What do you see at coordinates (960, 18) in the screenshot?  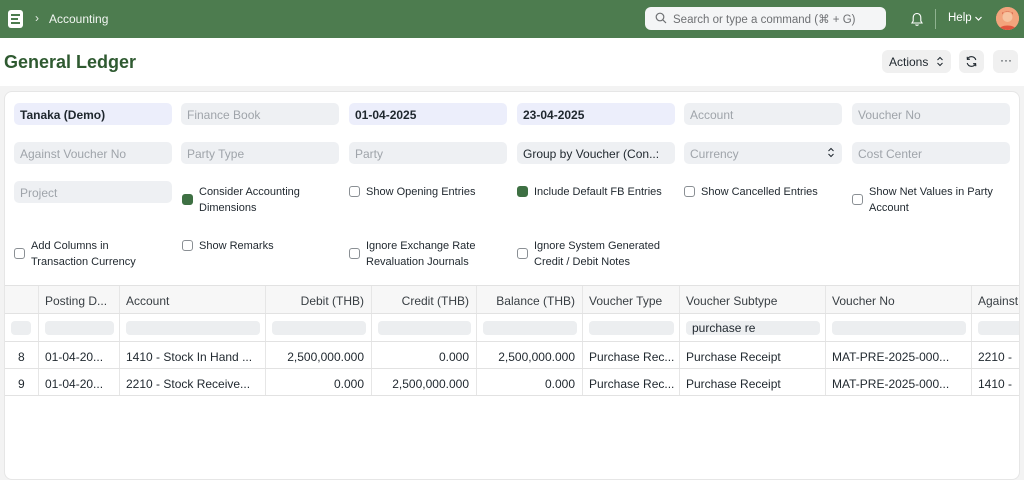 I see `help-menu: Help` at bounding box center [960, 18].